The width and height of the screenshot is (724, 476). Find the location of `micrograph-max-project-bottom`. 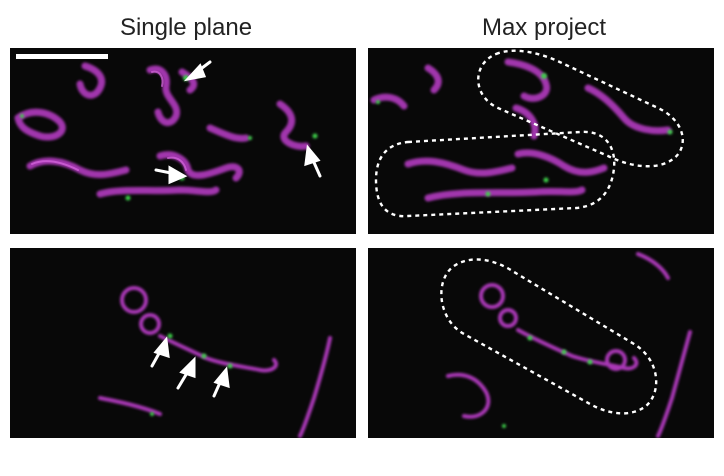

micrograph-max-project-bottom is located at coordinates (566, 345).